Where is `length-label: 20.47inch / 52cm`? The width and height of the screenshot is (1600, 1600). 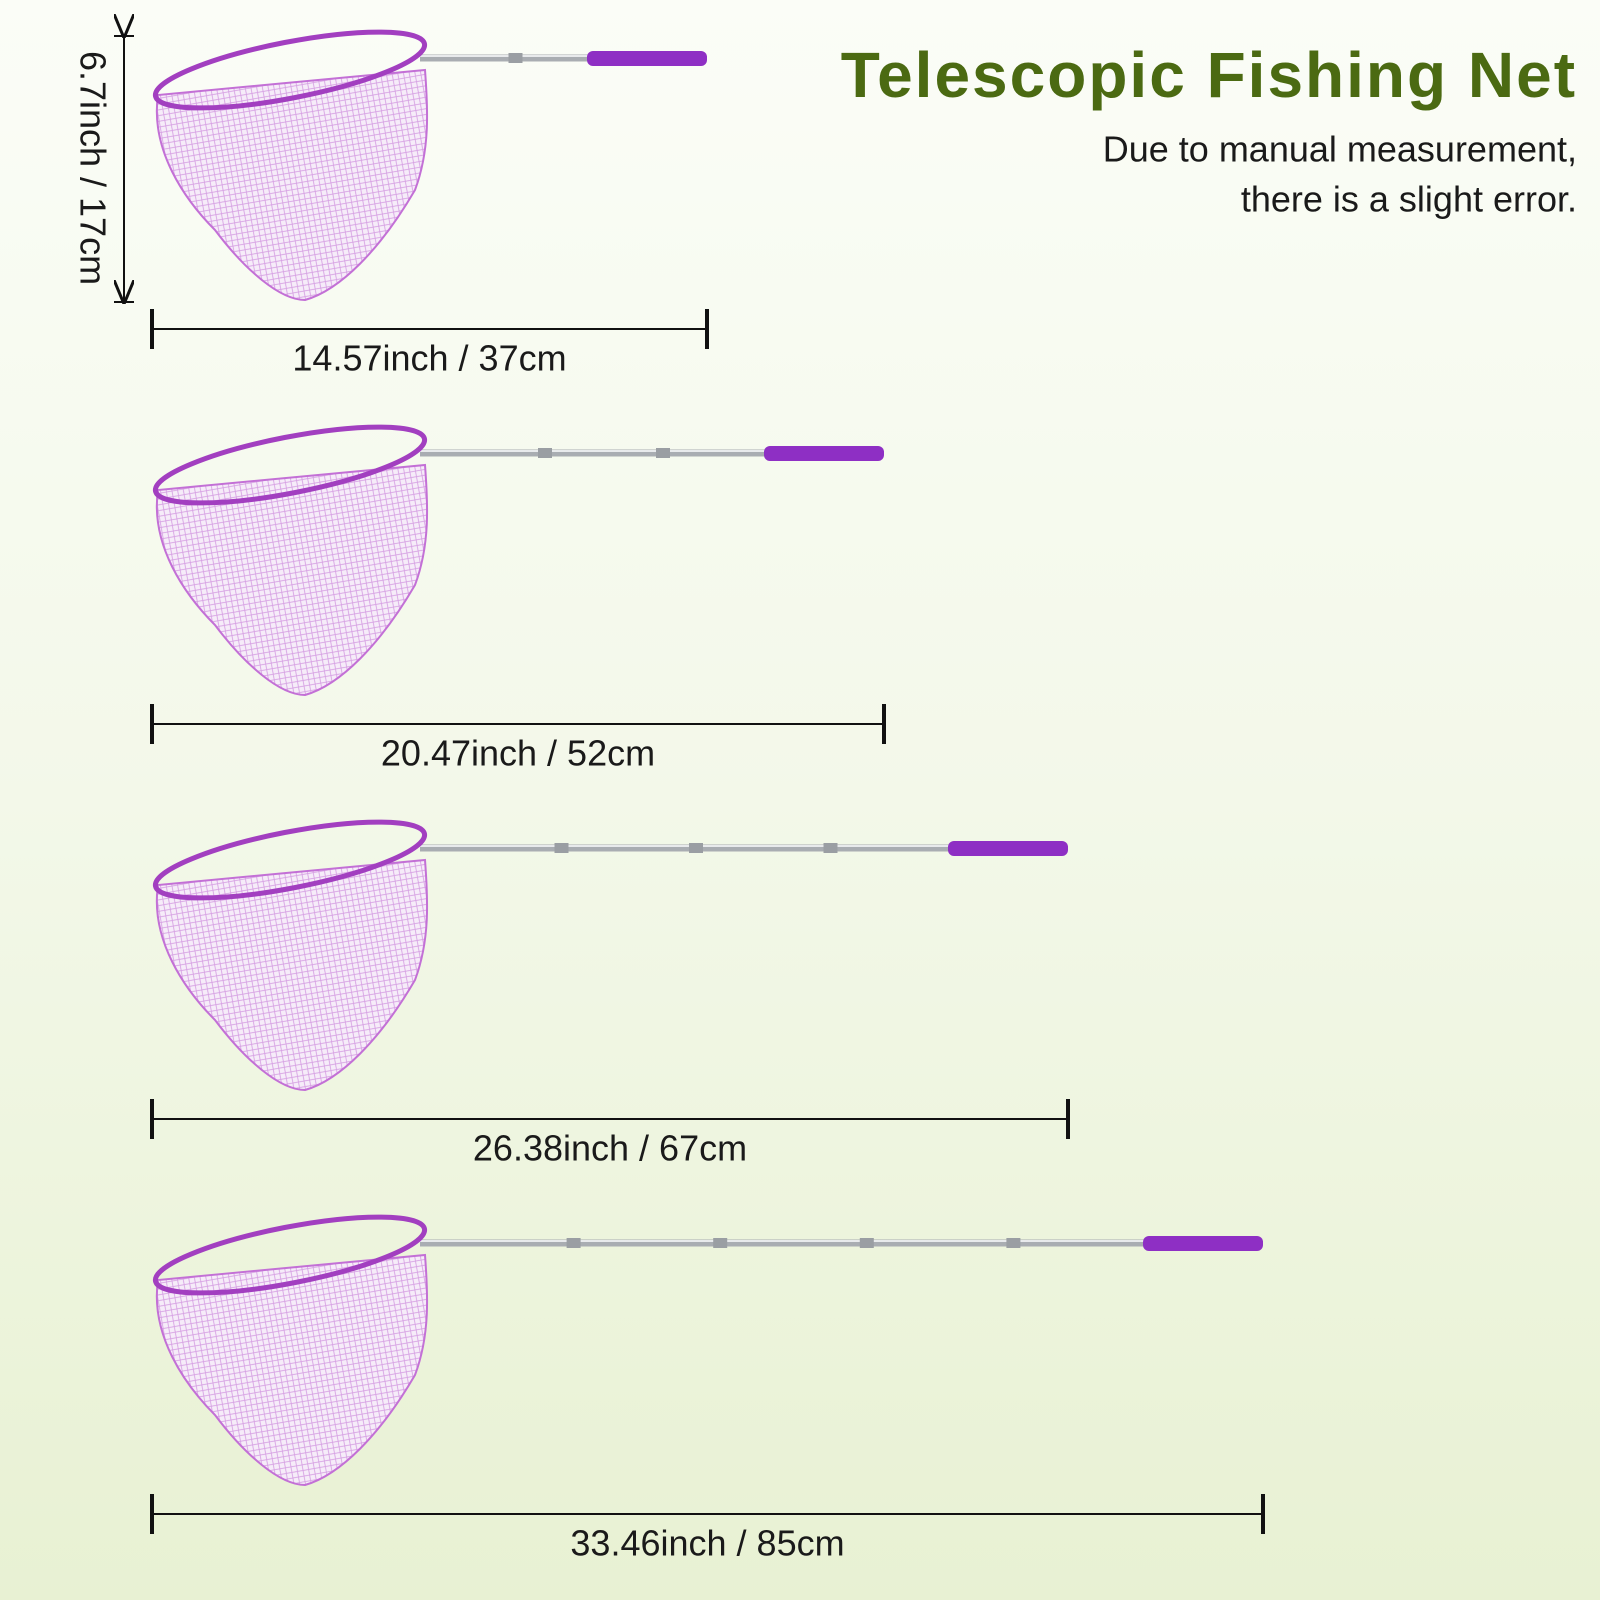
length-label: 20.47inch / 52cm is located at coordinates (518, 753).